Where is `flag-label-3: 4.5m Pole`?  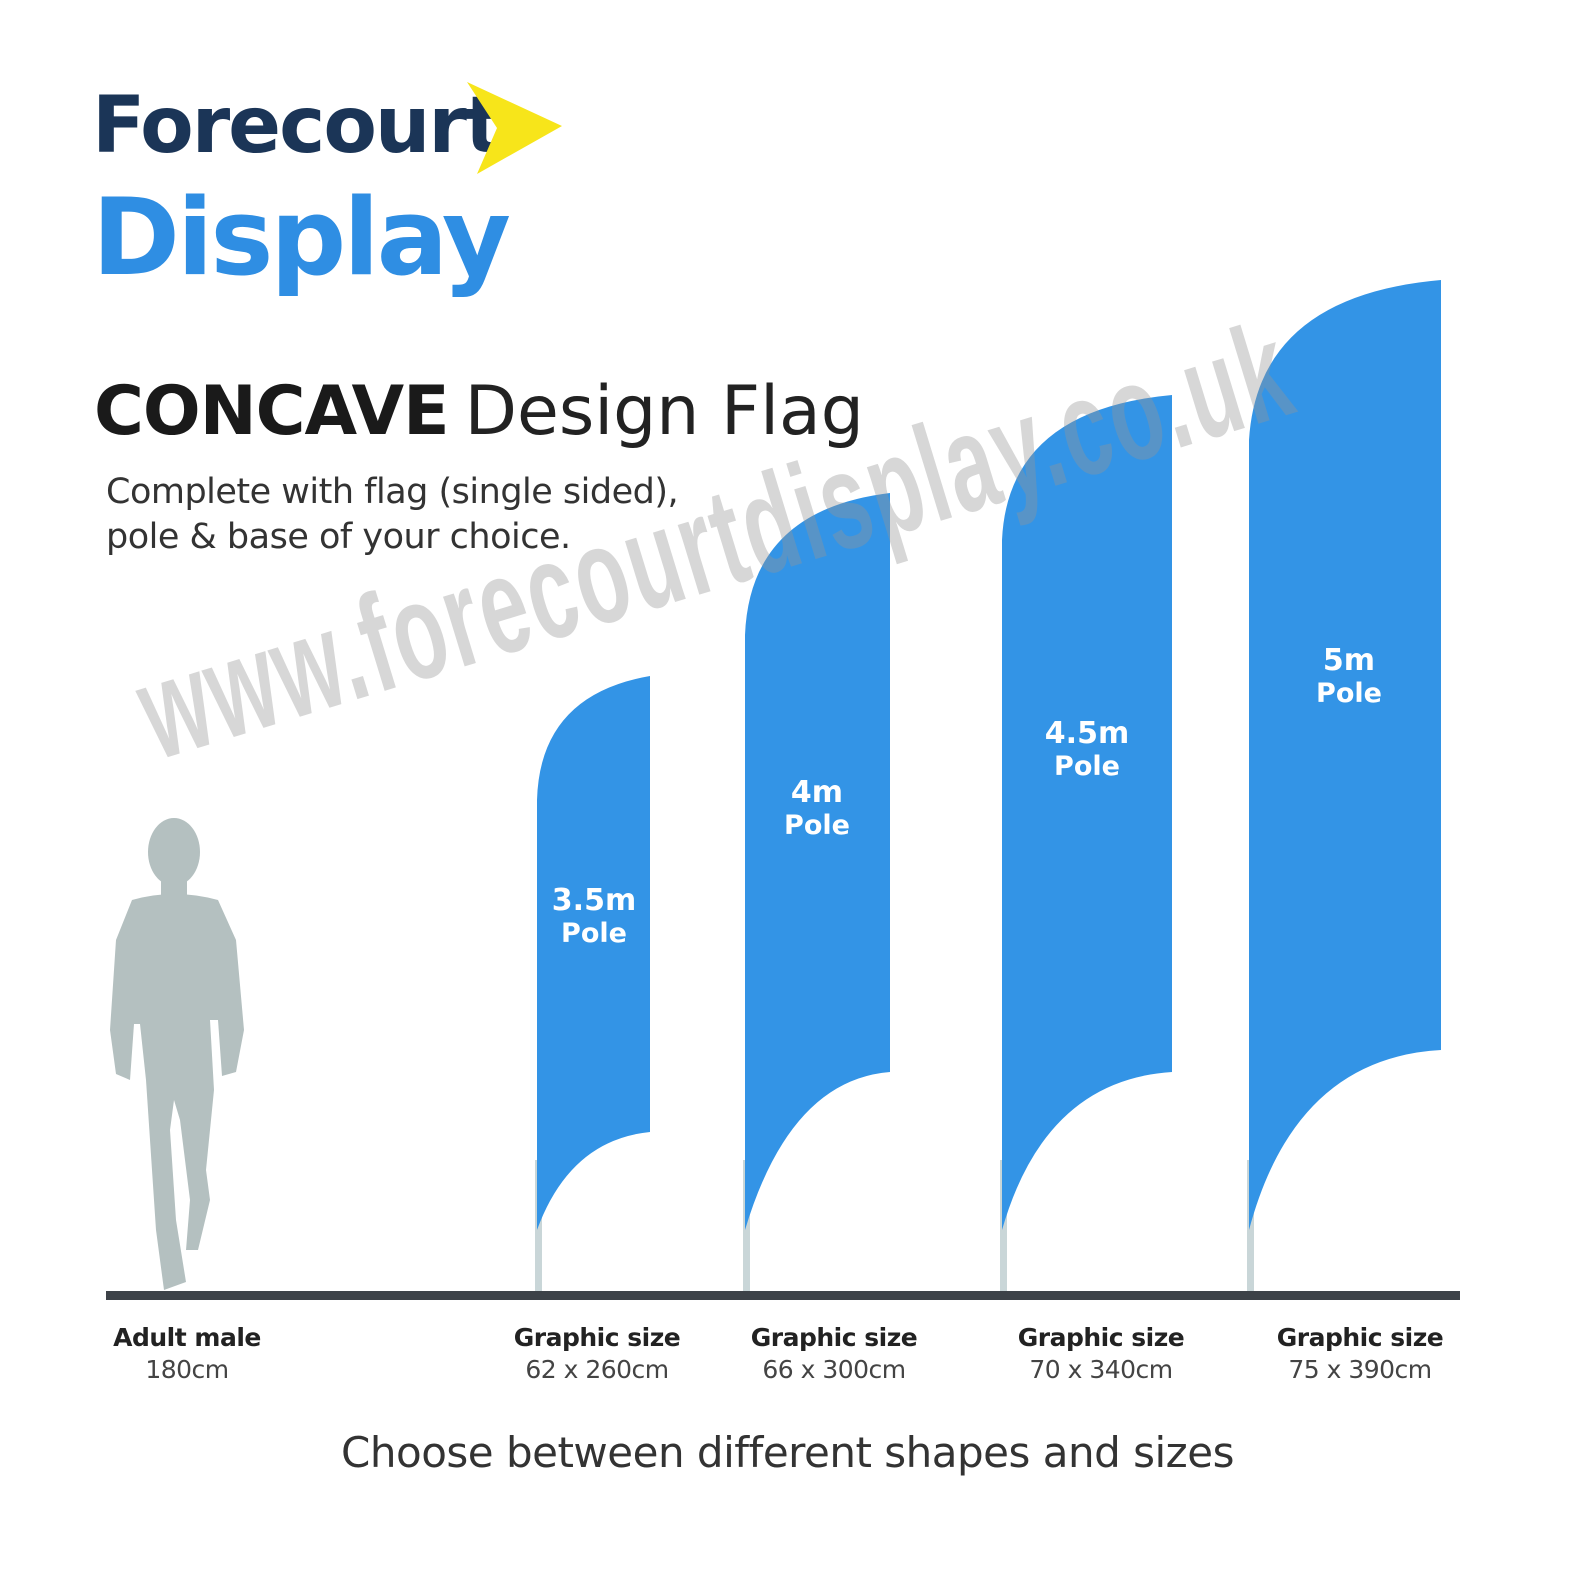
flag-label-3: 4.5m Pole is located at coordinates (1087, 750).